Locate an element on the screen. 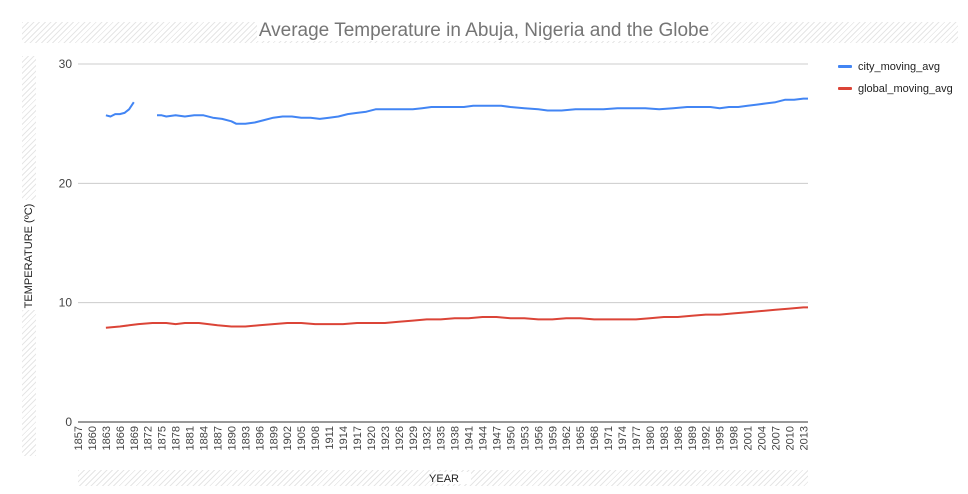  x-tick-label: 1992 is located at coordinates (707, 438).